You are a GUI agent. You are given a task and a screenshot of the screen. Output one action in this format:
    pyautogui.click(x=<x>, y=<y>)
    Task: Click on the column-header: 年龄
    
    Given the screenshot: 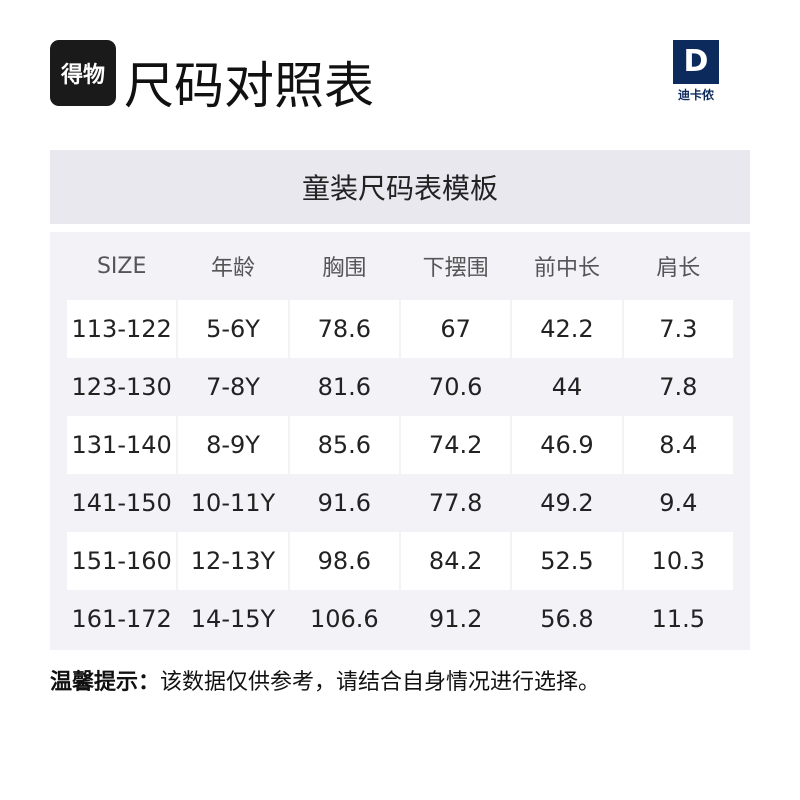 What is the action you would take?
    pyautogui.click(x=232, y=268)
    